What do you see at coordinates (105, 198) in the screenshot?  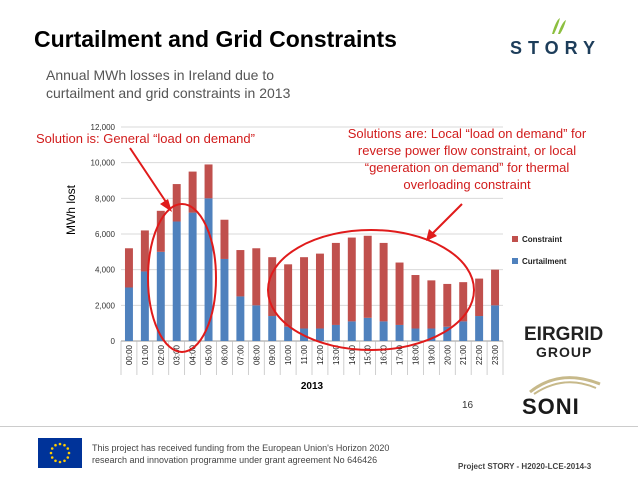 I see `y-tick-label: 8,000` at bounding box center [105, 198].